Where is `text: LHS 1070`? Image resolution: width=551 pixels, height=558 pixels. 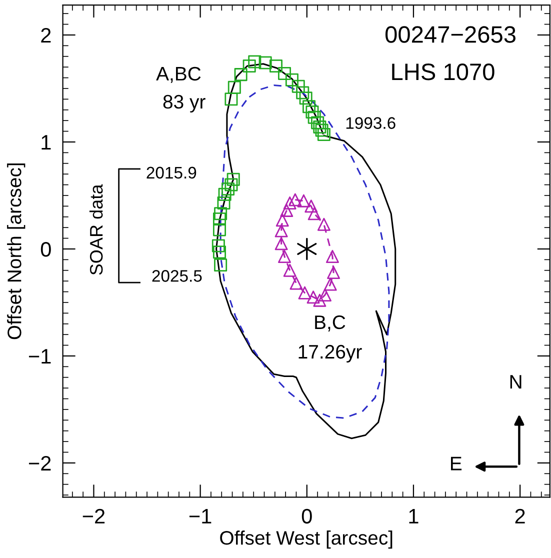
text: LHS 1070 is located at coordinates (443, 72).